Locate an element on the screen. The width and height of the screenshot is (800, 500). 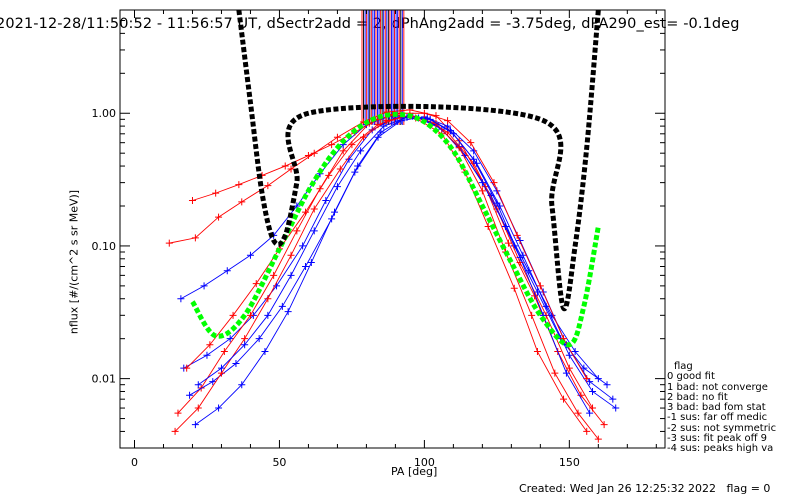
legend-item: -3 sus: fit peak off 9 is located at coordinates (717, 439).